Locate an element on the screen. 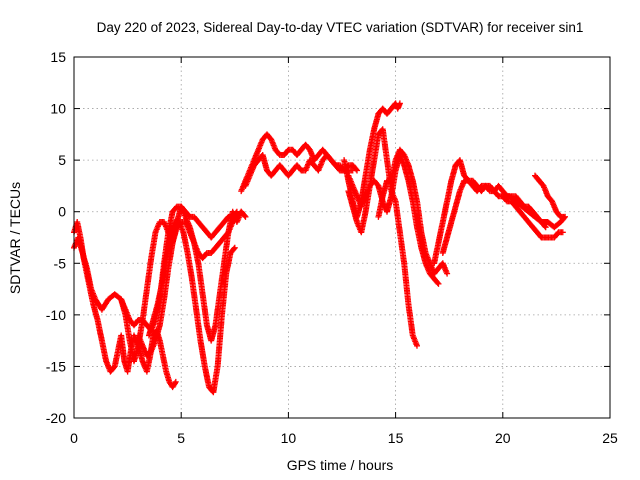 The width and height of the screenshot is (640, 480). x-tick-label: 10 is located at coordinates (289, 438).